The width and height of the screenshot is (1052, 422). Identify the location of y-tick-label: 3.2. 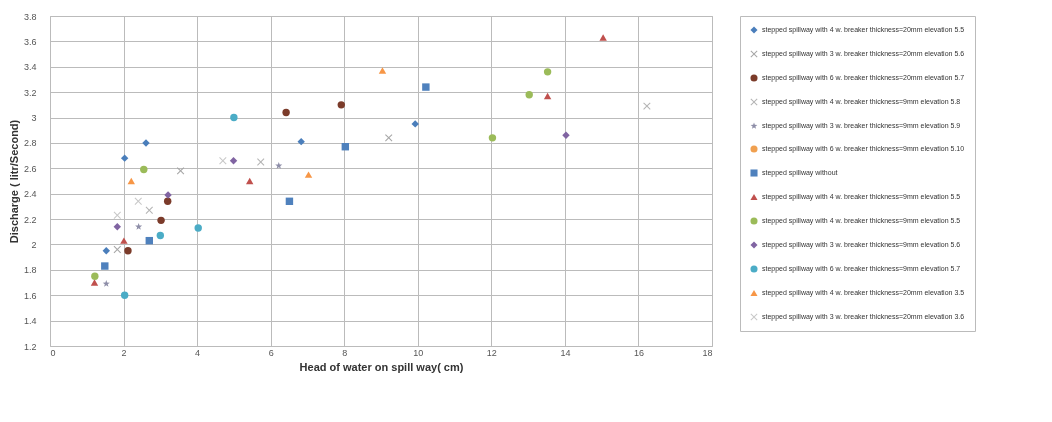
(30, 92).